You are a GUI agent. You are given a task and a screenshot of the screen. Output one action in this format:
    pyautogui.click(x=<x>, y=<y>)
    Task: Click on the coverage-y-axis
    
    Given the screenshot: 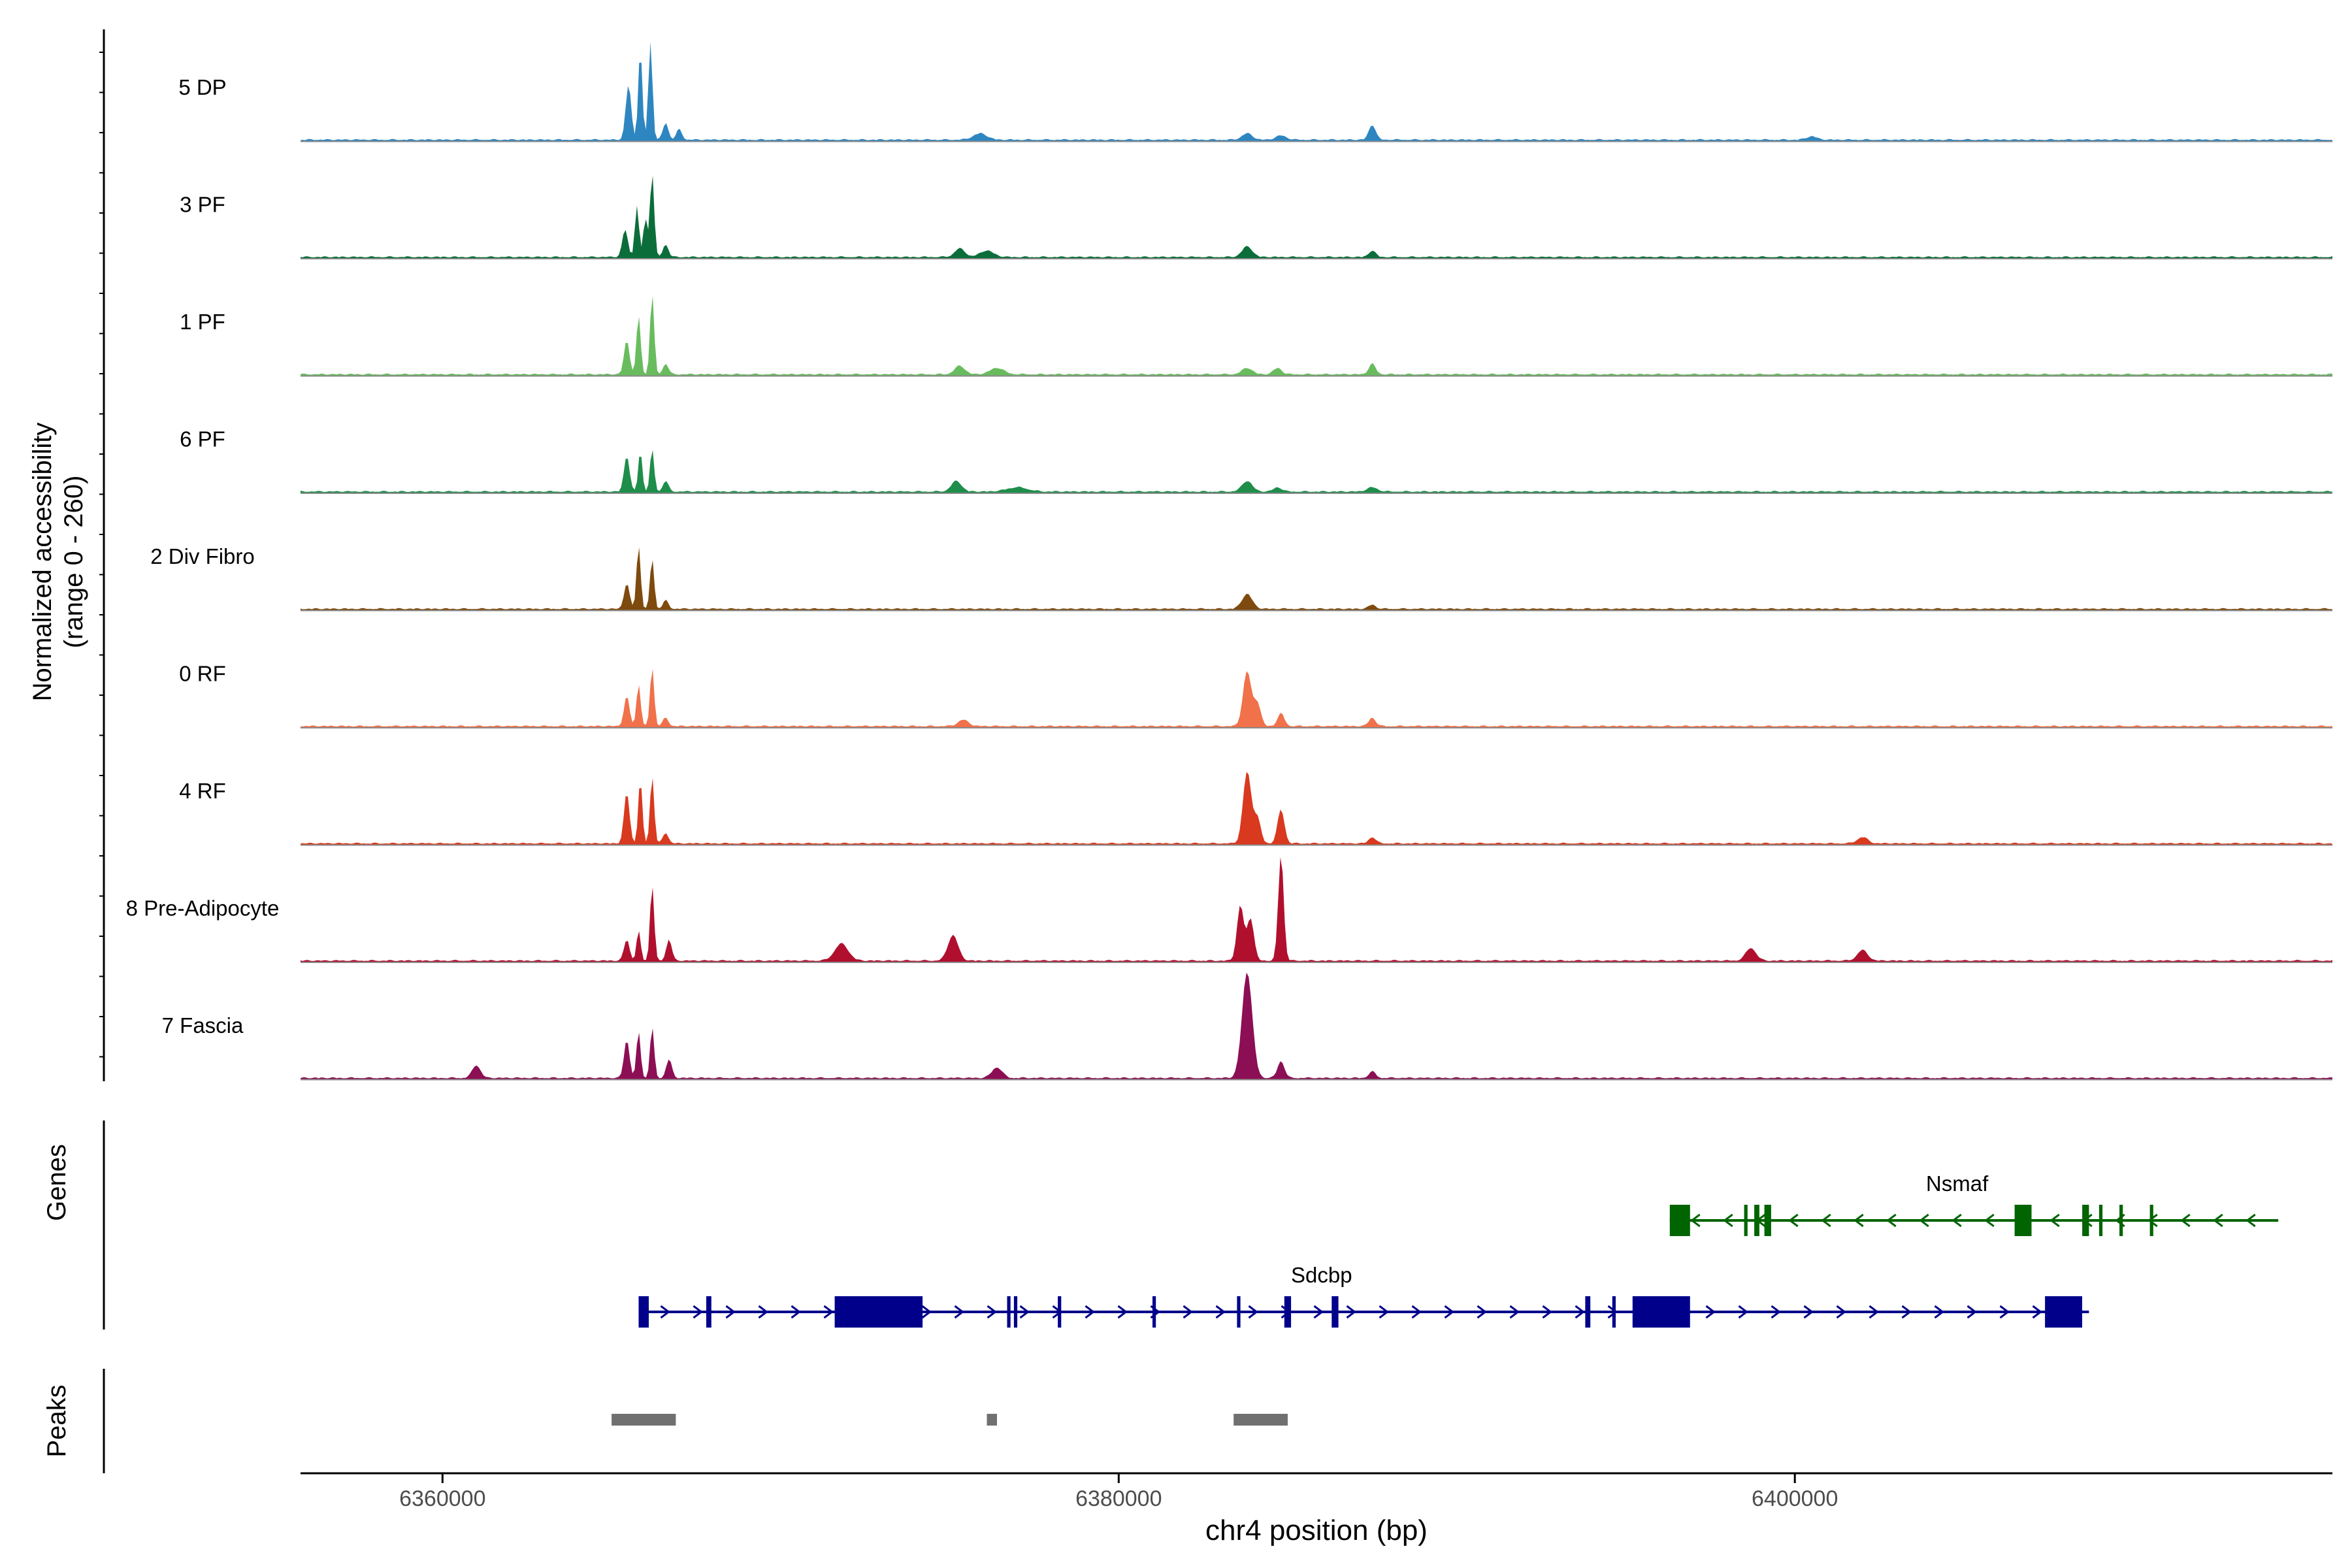 What is the action you would take?
    pyautogui.click(x=102, y=555)
    